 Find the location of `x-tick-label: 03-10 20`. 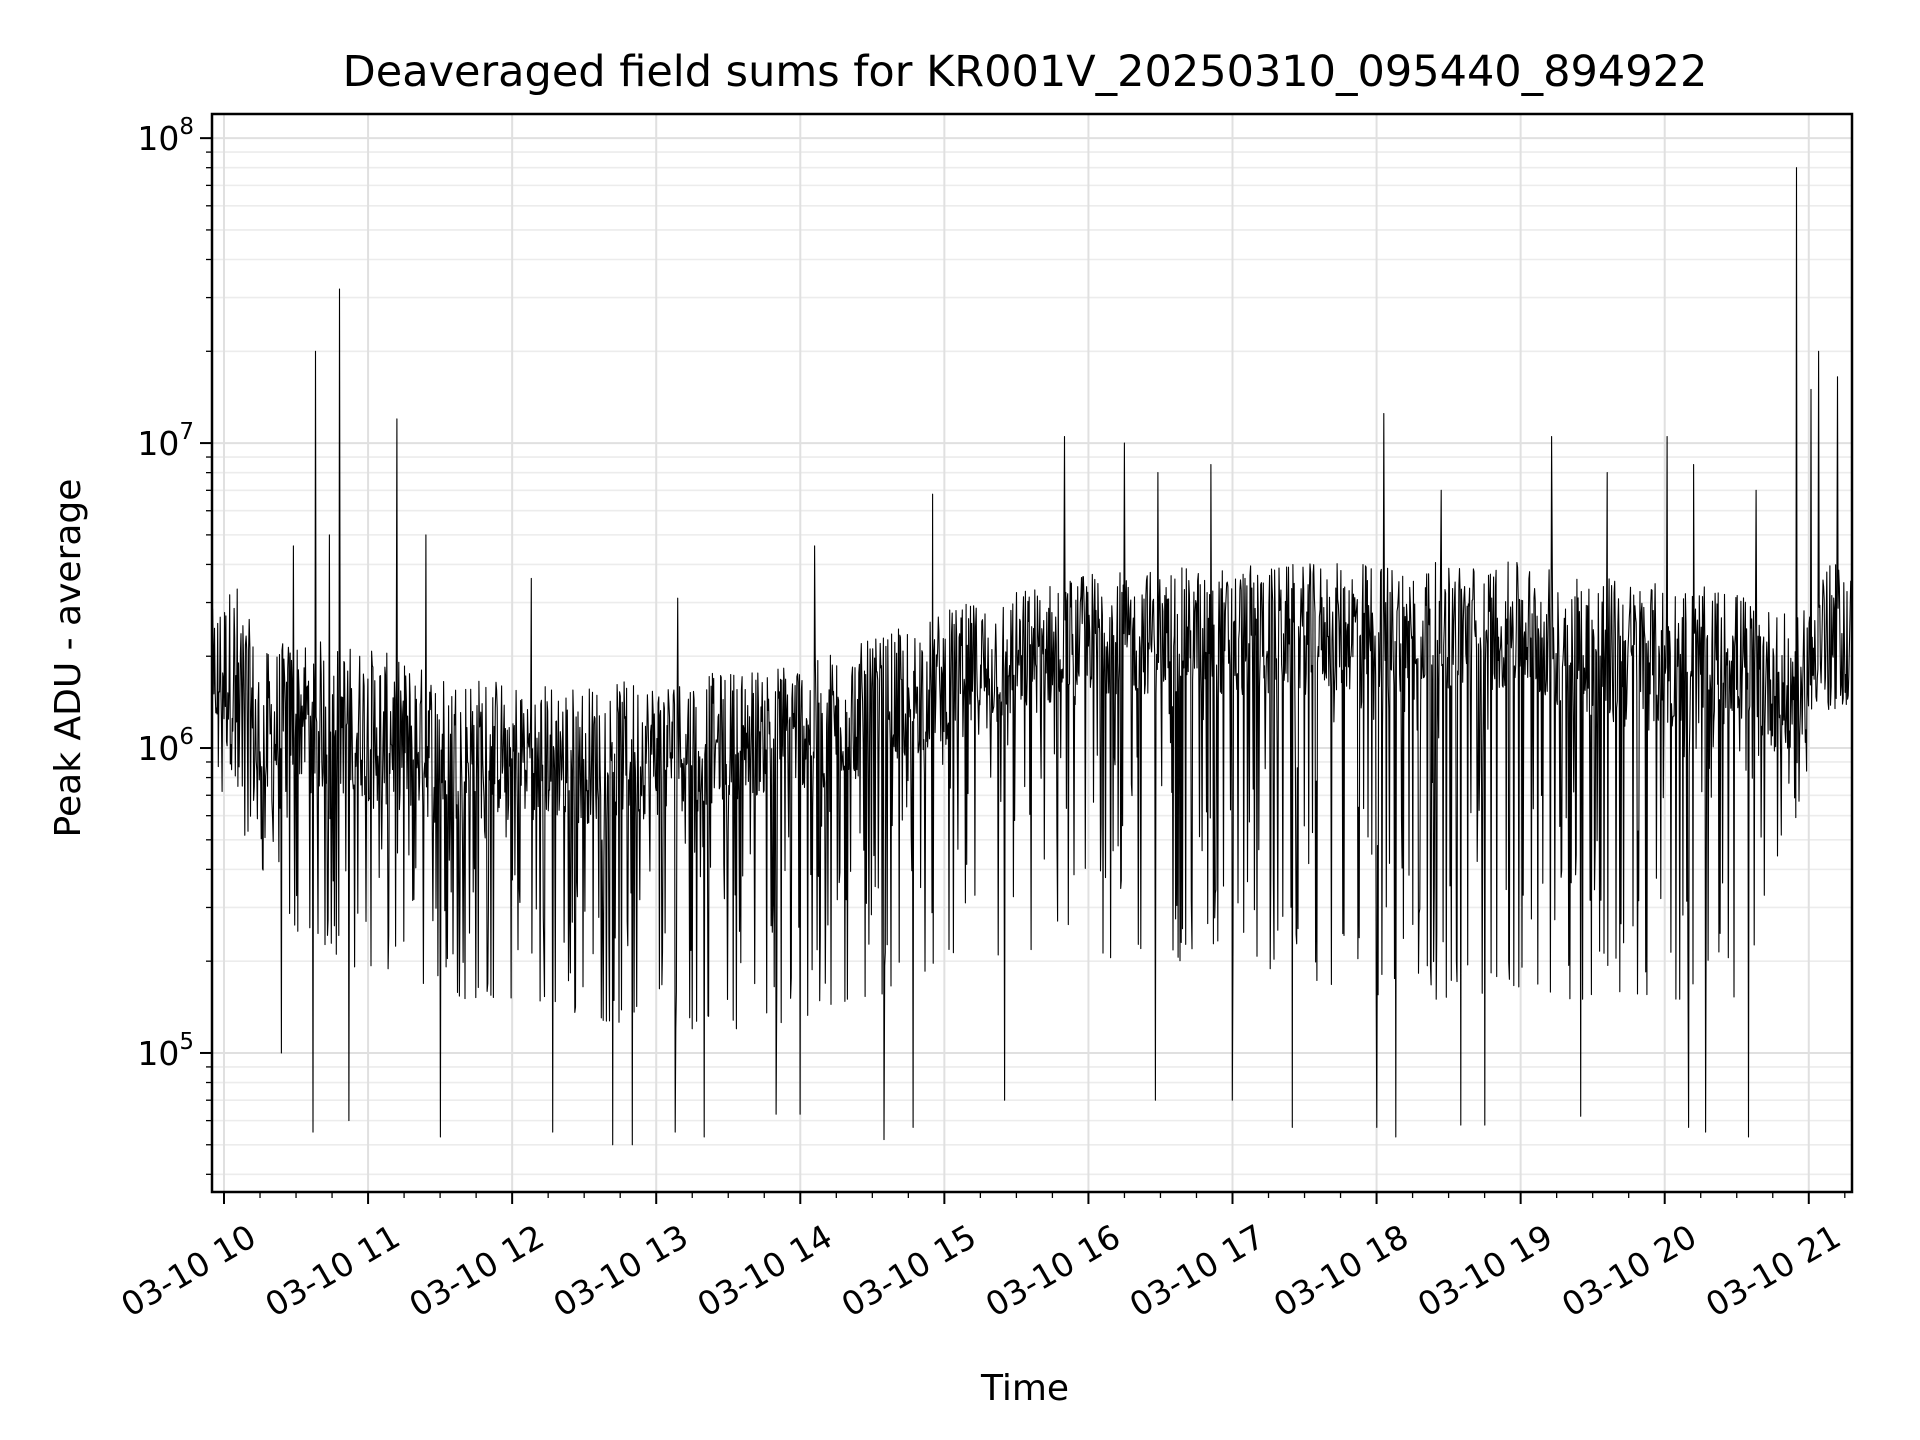

x-tick-label: 03-10 20 is located at coordinates (1629, 1271).